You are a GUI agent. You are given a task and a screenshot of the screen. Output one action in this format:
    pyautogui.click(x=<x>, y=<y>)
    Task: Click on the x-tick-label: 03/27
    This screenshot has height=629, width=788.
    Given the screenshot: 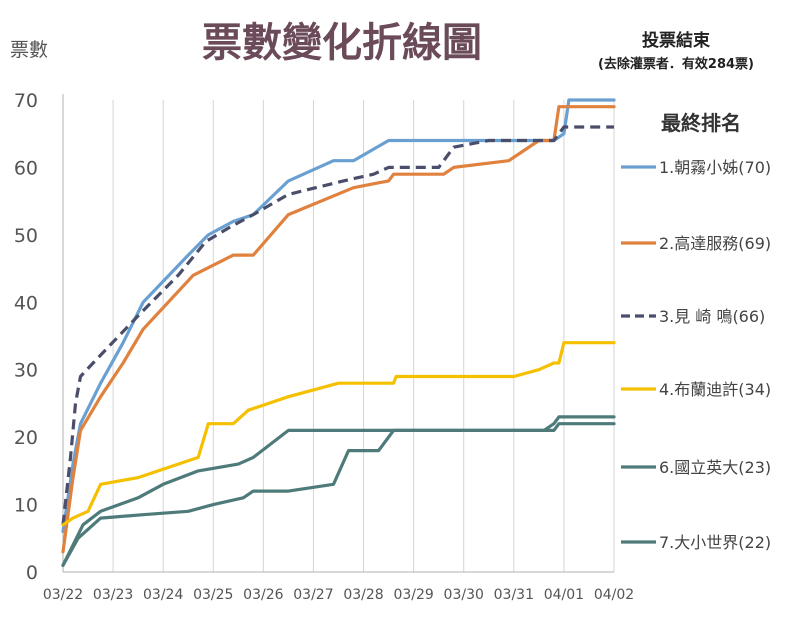 What is the action you would take?
    pyautogui.click(x=313, y=595)
    